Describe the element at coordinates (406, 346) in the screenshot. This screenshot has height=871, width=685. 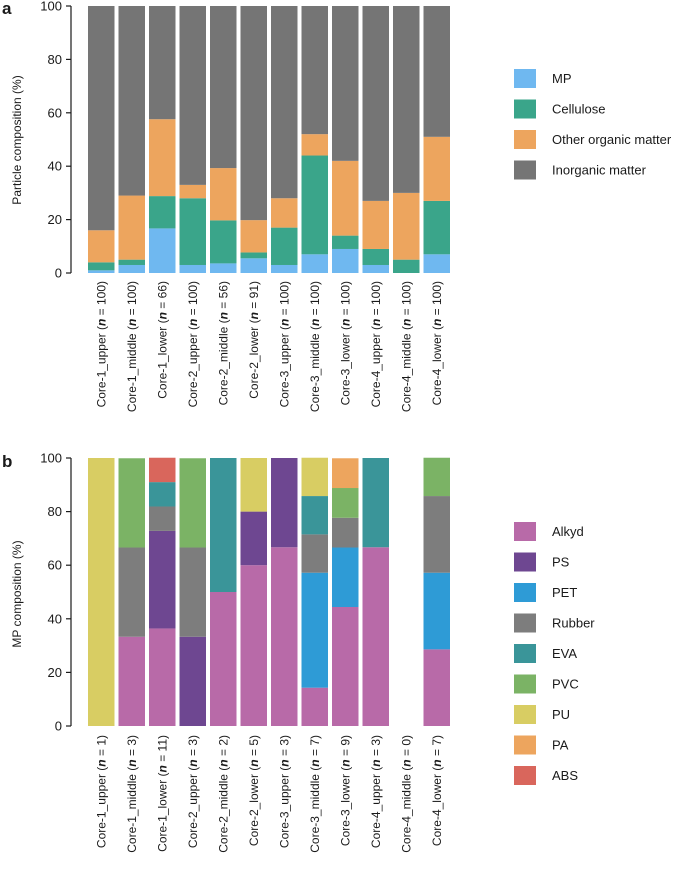
I see `category-label: Core-4_middle (n = 100)` at that location.